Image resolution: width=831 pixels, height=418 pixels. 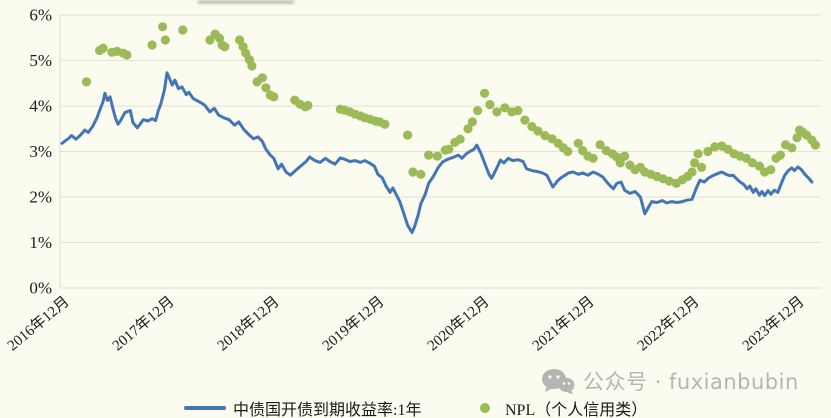 I want to click on legend-item-yield: 中债国开债到期收益率:1年, so click(x=302, y=407).